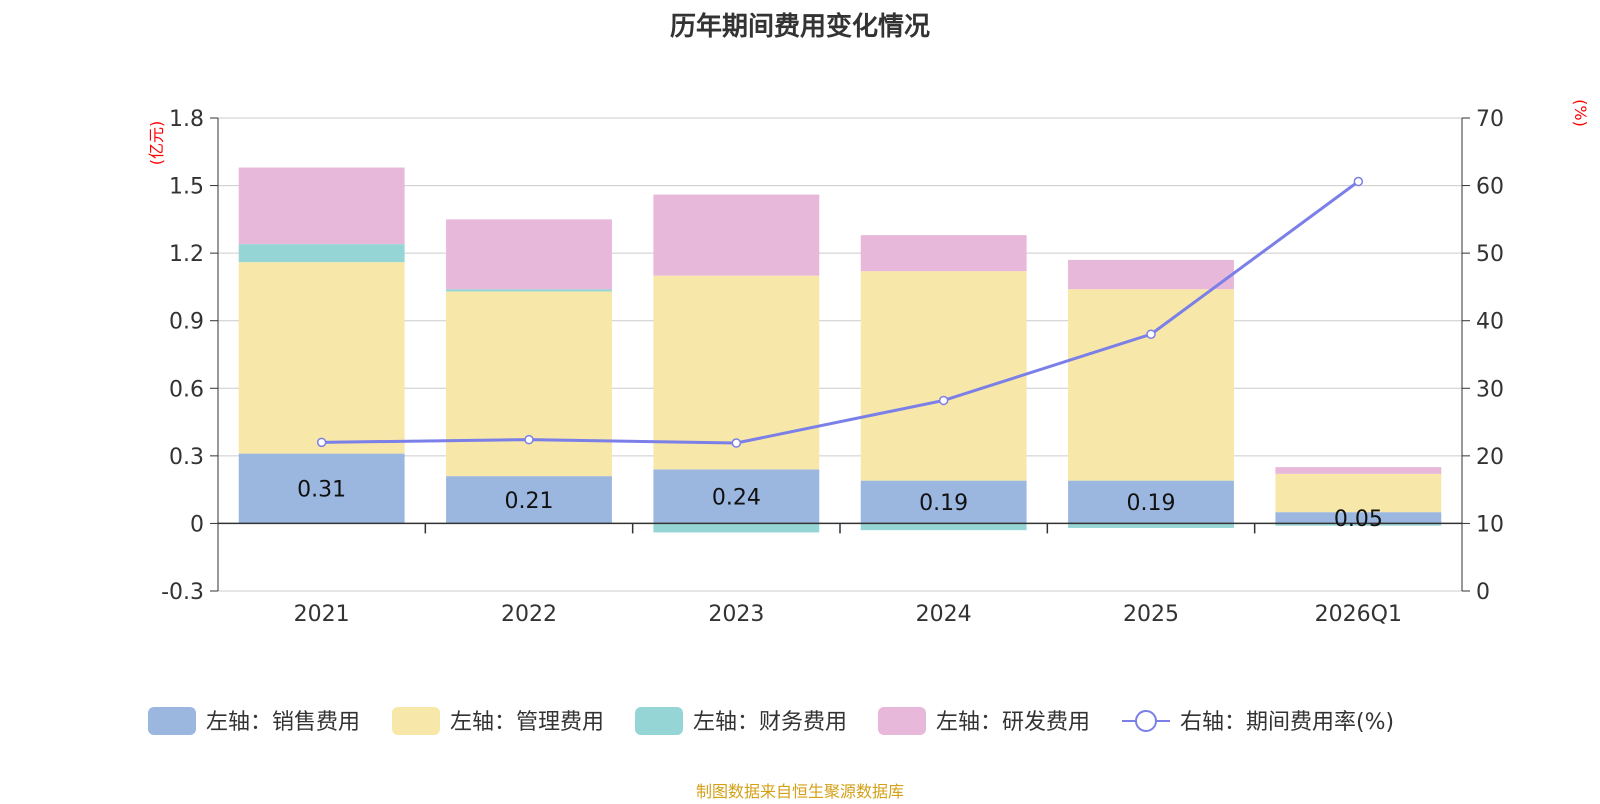 Image resolution: width=1600 pixels, height=804 pixels. I want to click on legend-label: 左轴：研发费用, so click(1013, 722).